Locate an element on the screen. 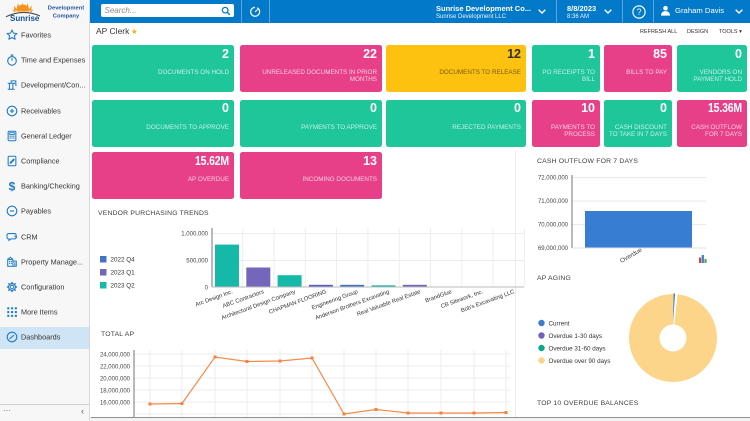  svg-text: TOTAL AP is located at coordinates (117, 334).